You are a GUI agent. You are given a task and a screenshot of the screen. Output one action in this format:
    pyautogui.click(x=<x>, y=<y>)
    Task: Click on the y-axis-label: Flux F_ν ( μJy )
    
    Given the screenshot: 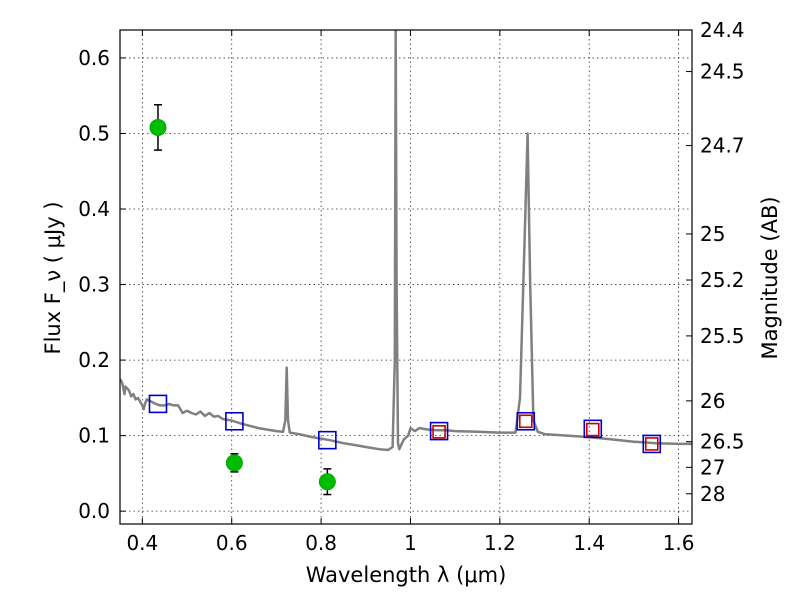 What is the action you would take?
    pyautogui.click(x=53, y=277)
    